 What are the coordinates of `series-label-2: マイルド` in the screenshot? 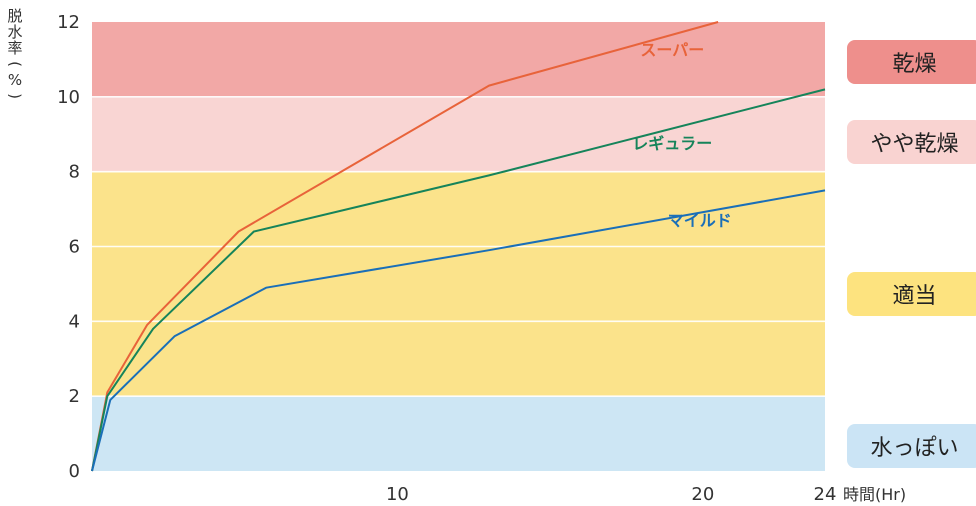 It's located at (700, 220).